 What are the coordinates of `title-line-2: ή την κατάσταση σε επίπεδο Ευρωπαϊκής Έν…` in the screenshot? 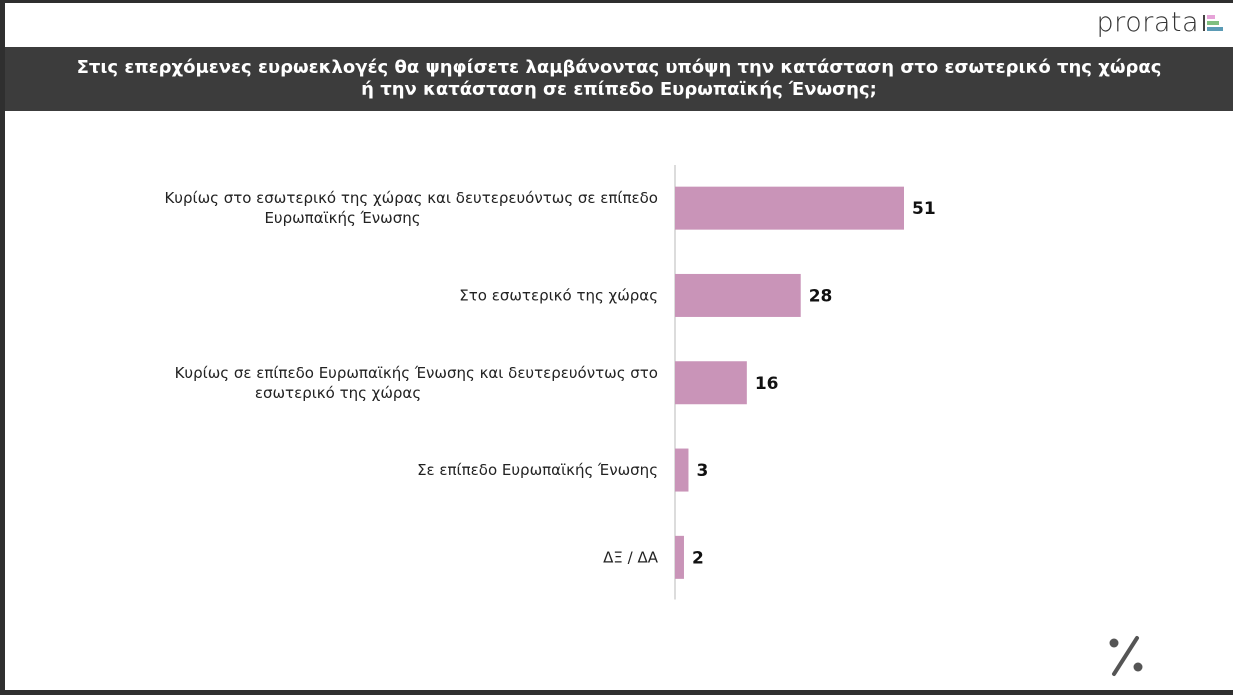 It's located at (619, 89).